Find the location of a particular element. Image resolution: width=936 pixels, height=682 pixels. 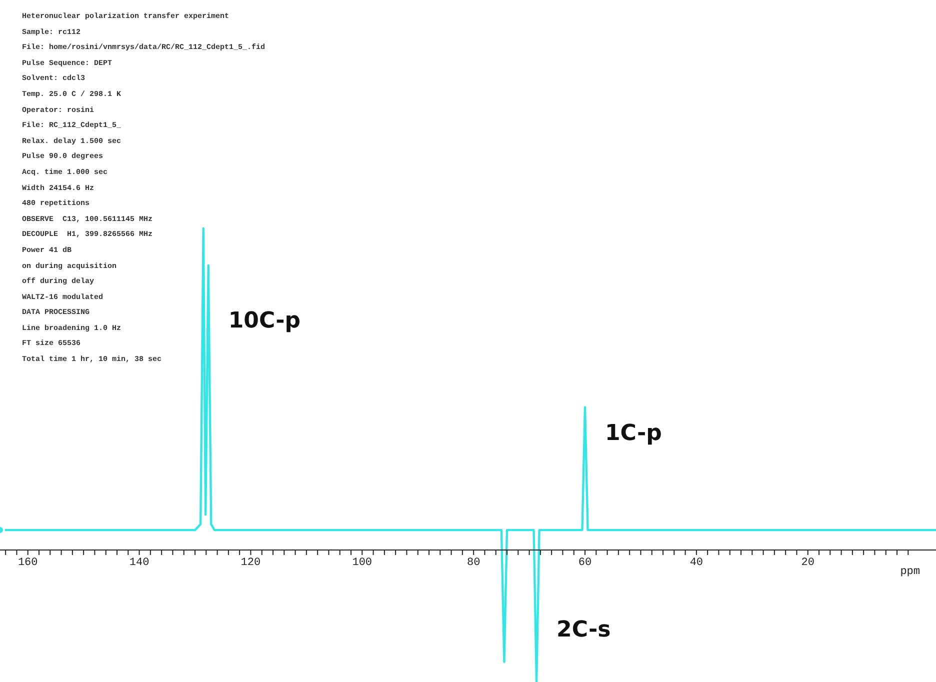

x-tick-label: 20 is located at coordinates (807, 562).